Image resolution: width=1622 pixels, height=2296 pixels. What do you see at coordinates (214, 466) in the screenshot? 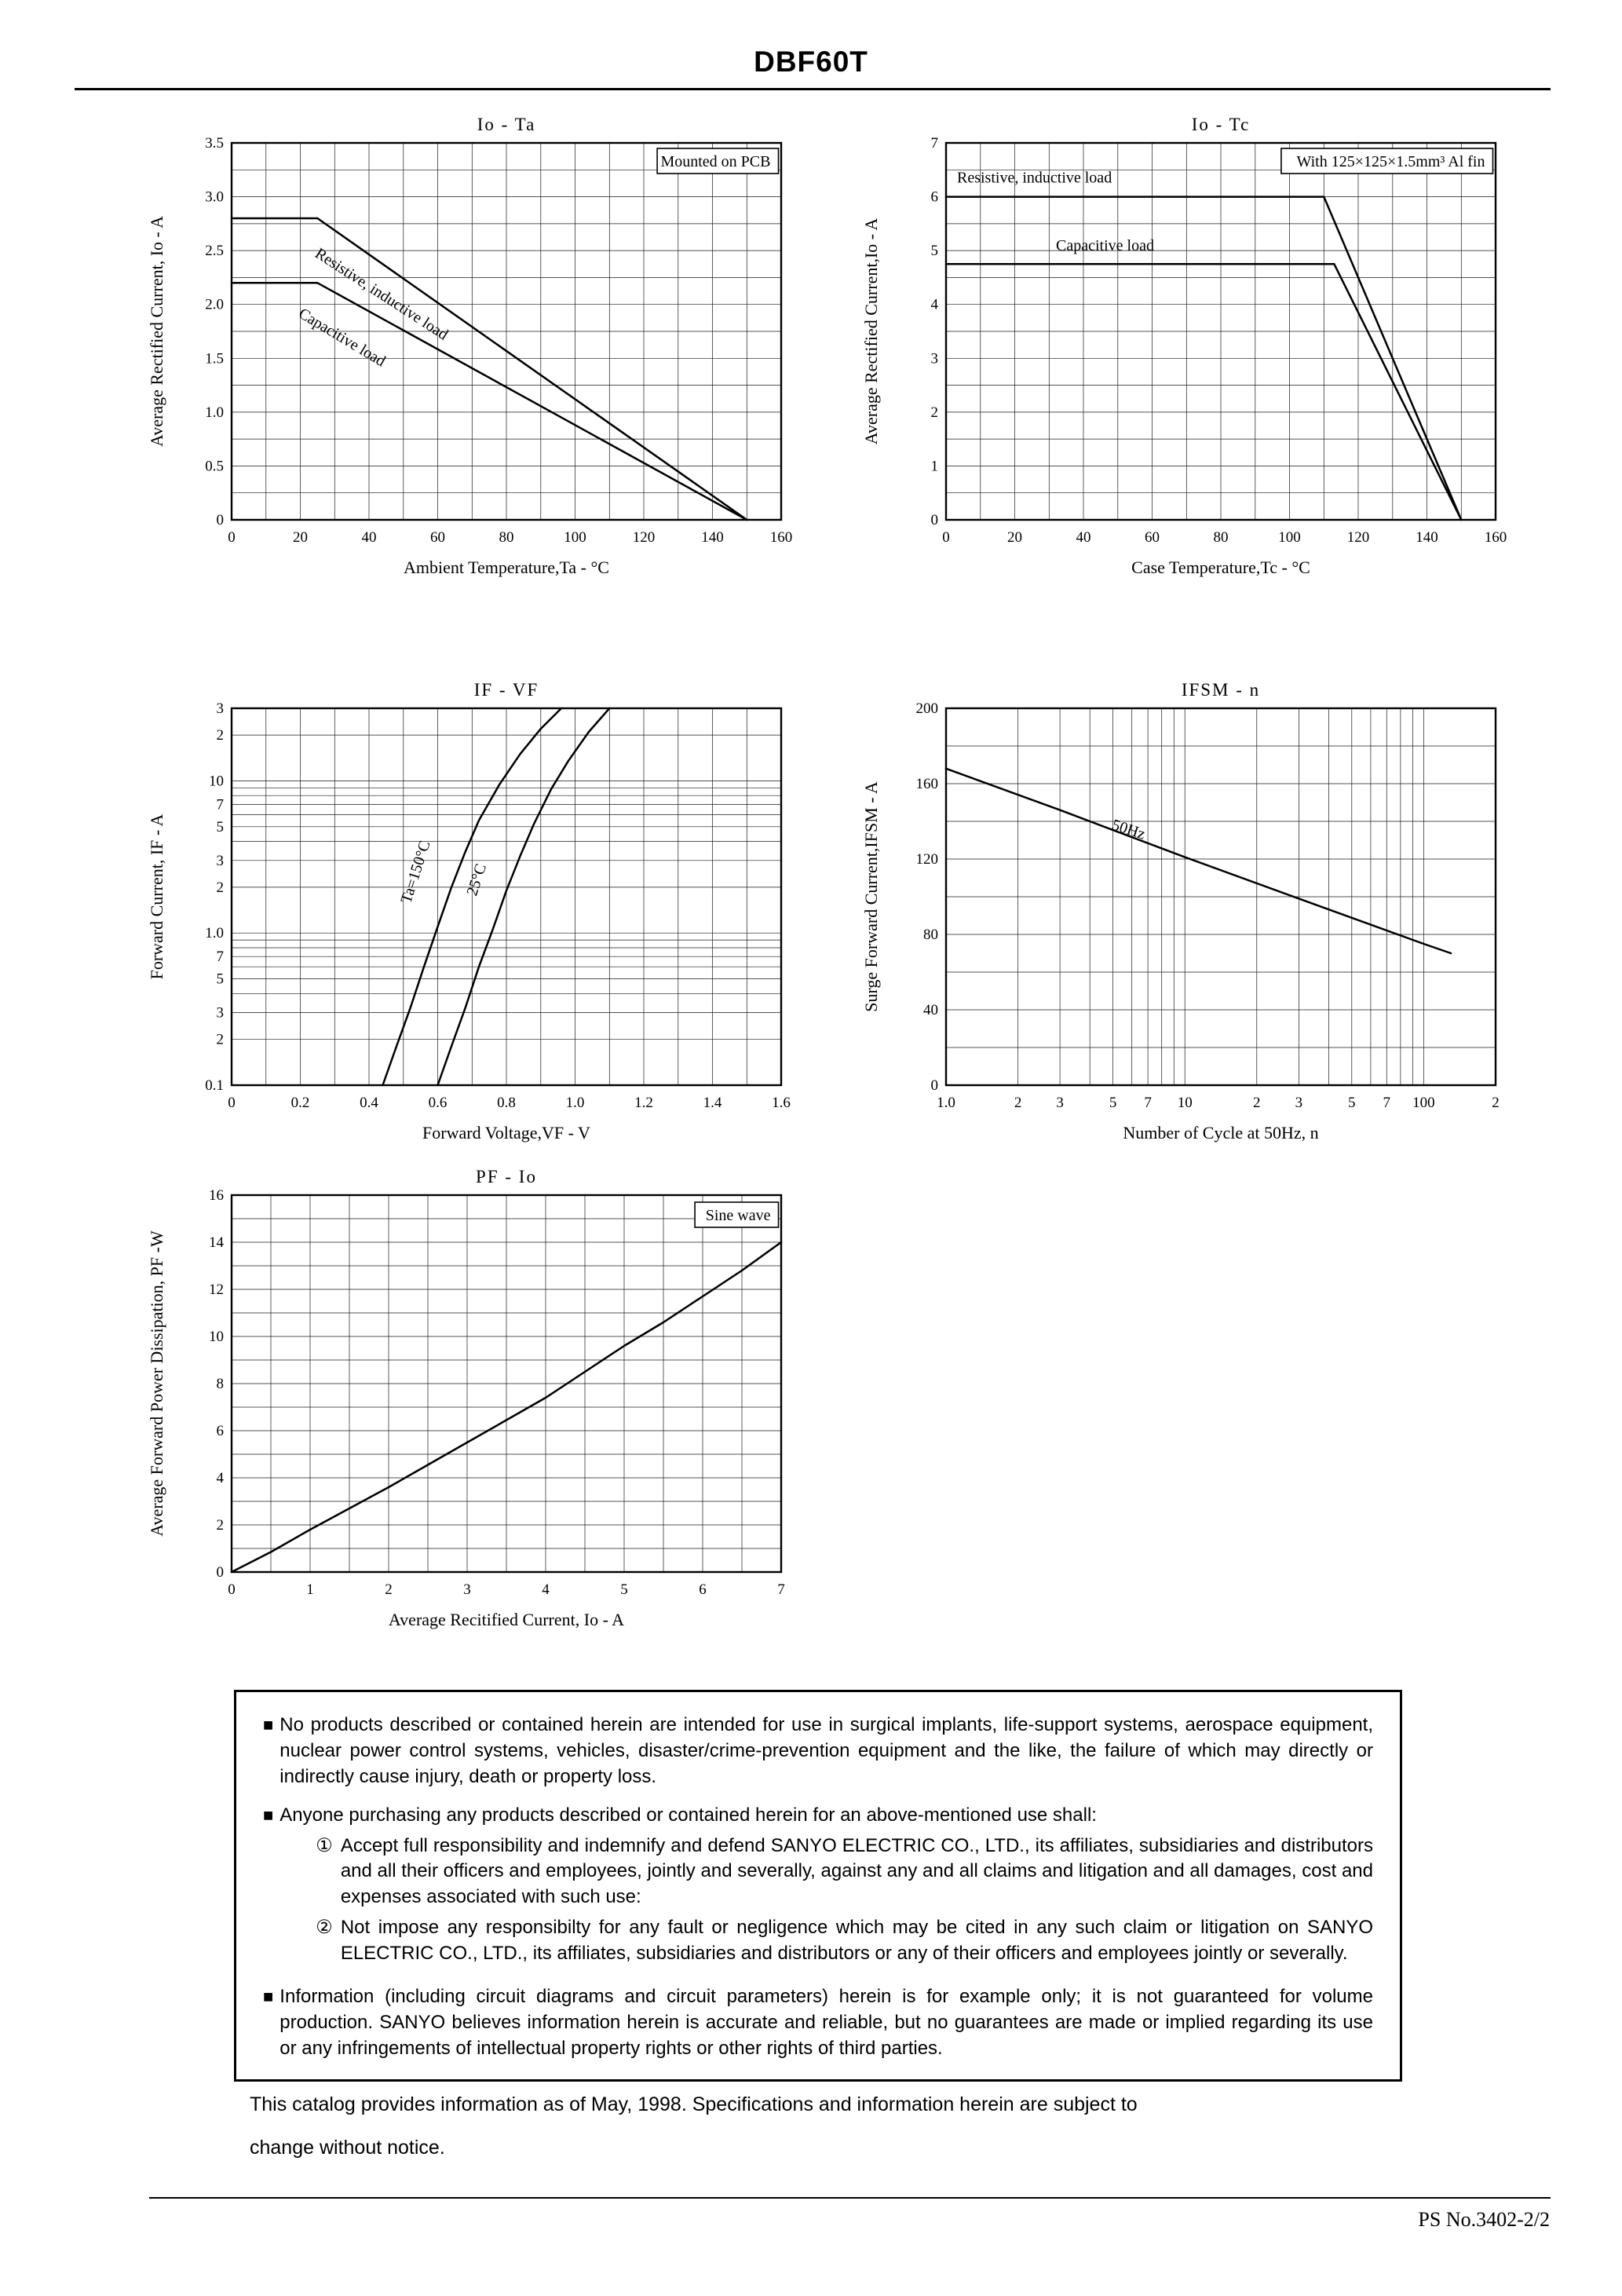
I see `svg-text: 0.5` at bounding box center [214, 466].